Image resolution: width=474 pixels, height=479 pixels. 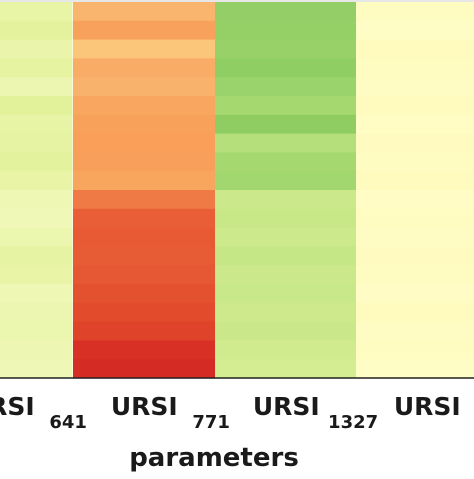 I want to click on x-tick-label: URSI771, so click(x=170, y=412).